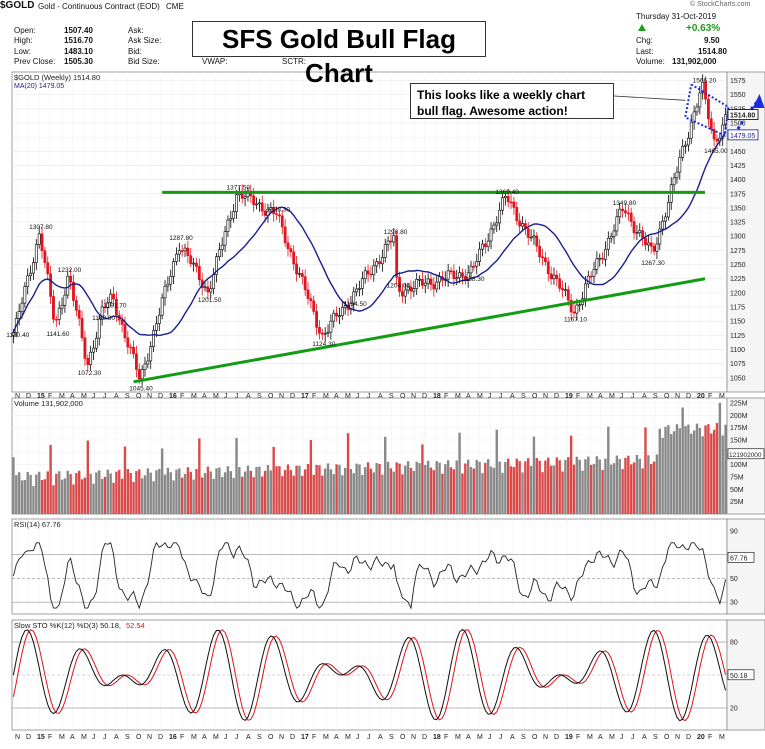 The width and height of the screenshot is (765, 749). Describe the element at coordinates (144, 61) in the screenshot. I see `bid-size-label: Bid Size:` at that location.